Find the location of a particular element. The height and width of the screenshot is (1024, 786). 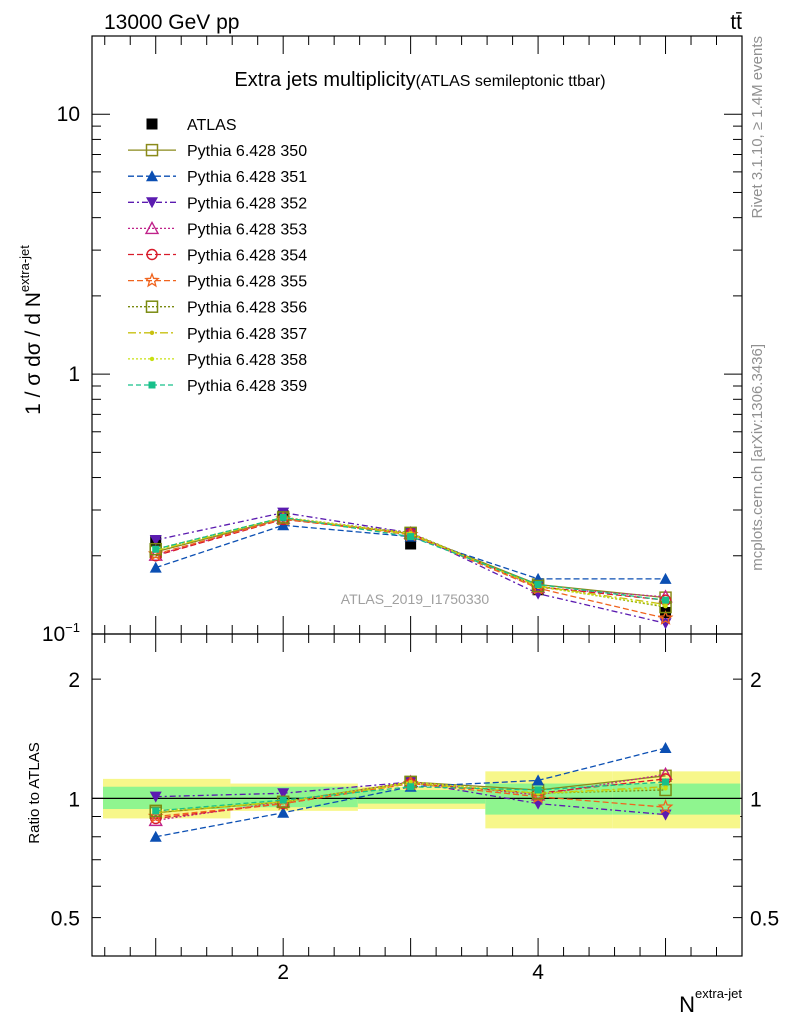

legend-entry: Pythia 6.428 358 is located at coordinates (217, 360).